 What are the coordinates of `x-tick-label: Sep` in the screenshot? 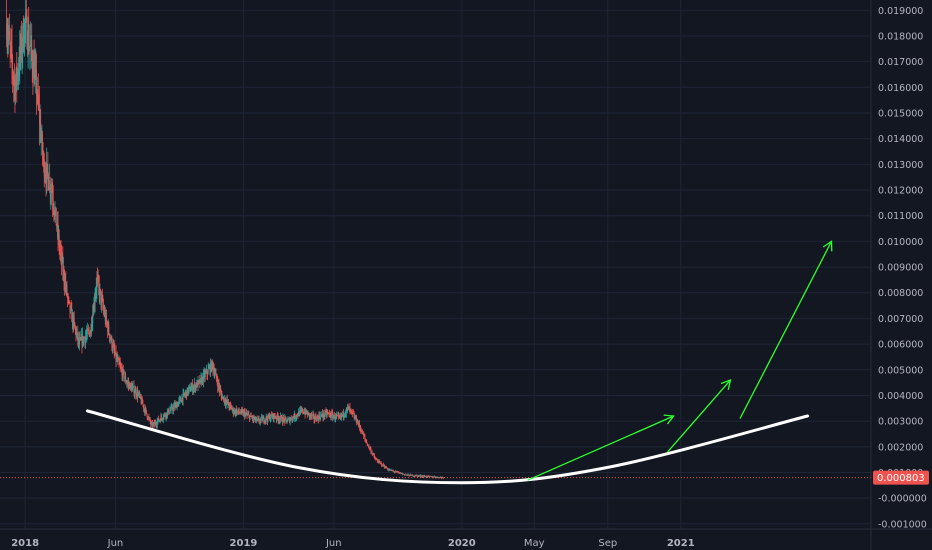 It's located at (607, 543).